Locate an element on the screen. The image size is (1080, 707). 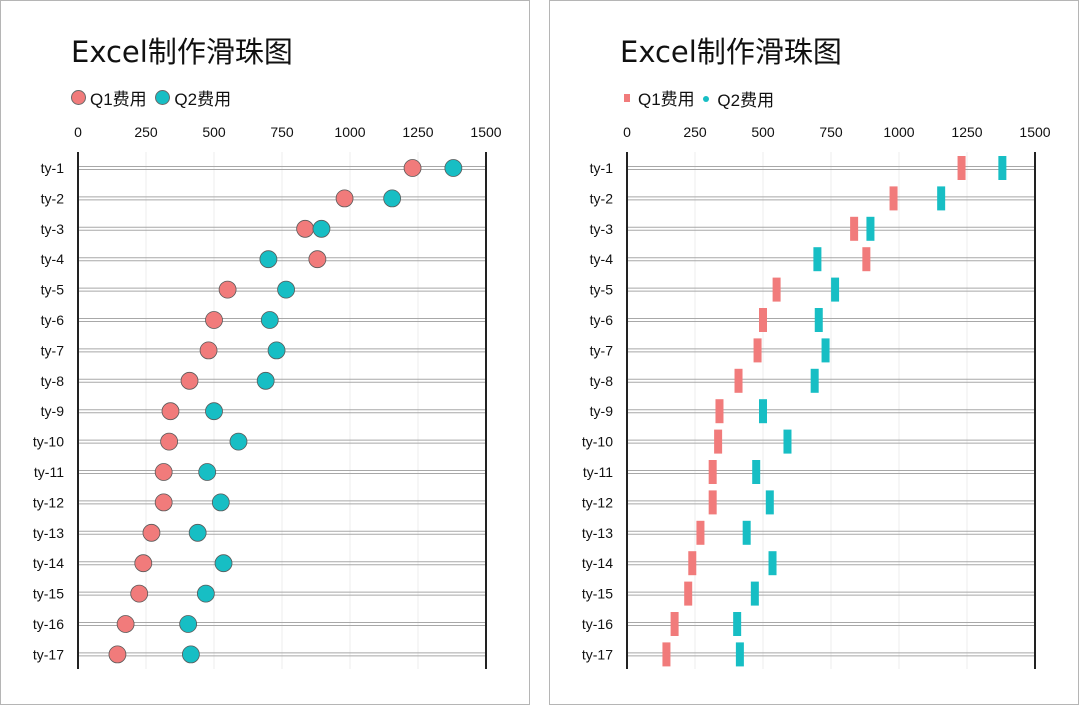
x-tick-label: 500 is located at coordinates (763, 132).